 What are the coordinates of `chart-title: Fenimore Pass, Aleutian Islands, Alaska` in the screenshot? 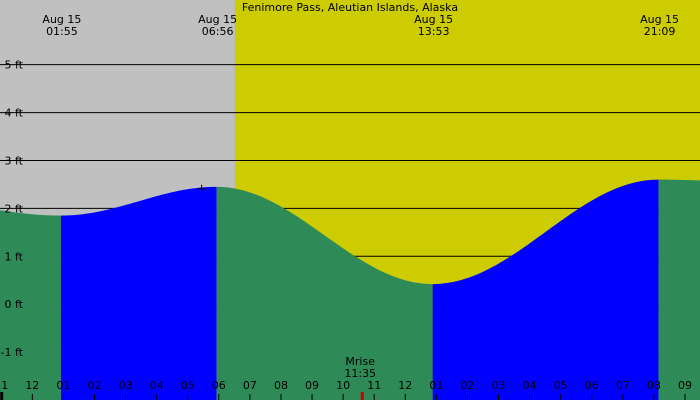 It's located at (350, 7).